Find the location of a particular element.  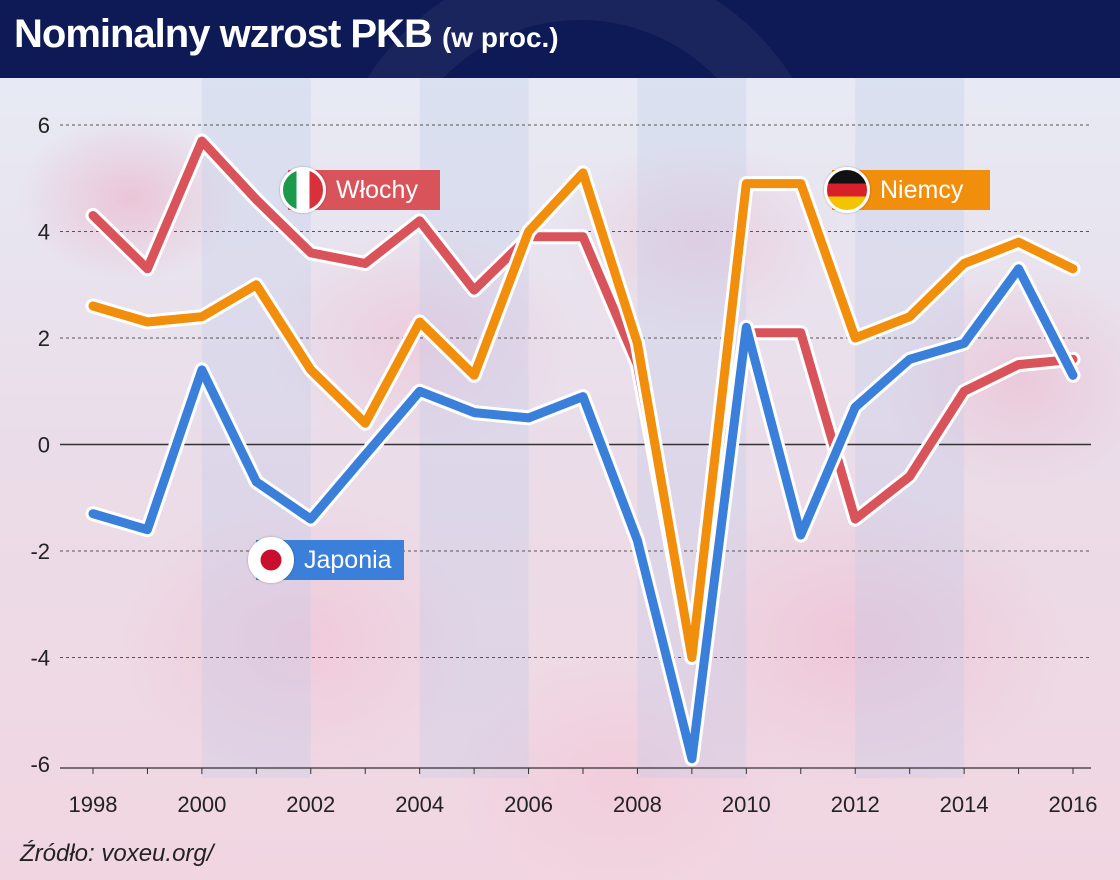

legend-japan: Japonia is located at coordinates (326, 560).